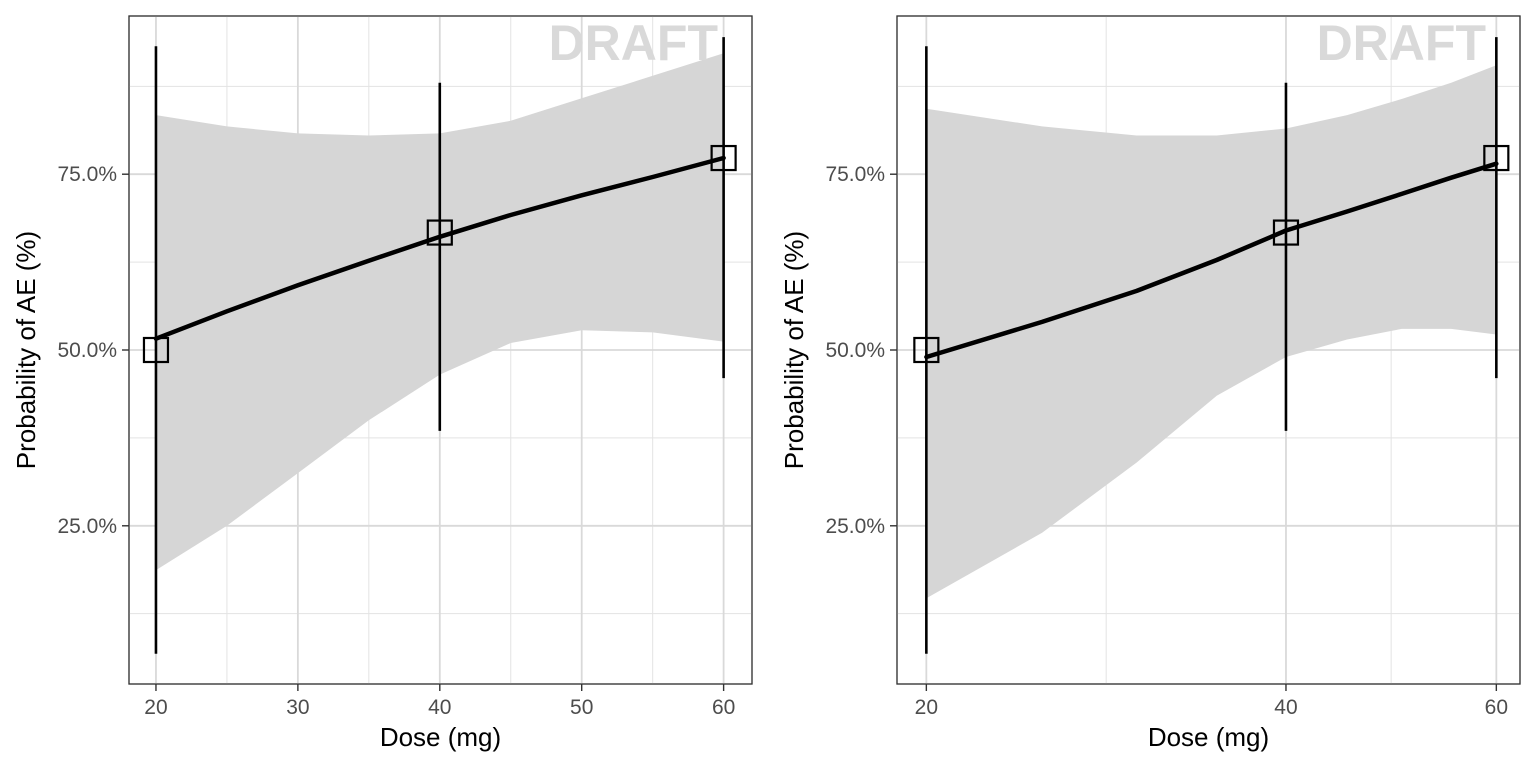 The width and height of the screenshot is (1536, 768). What do you see at coordinates (297, 707) in the screenshot?
I see `x-tick-label: 30` at bounding box center [297, 707].